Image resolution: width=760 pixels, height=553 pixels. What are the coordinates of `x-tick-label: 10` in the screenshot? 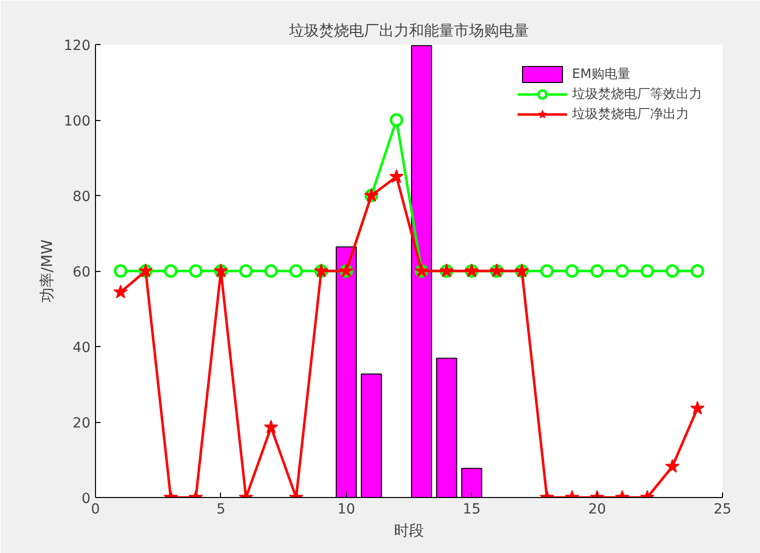 It's located at (346, 510).